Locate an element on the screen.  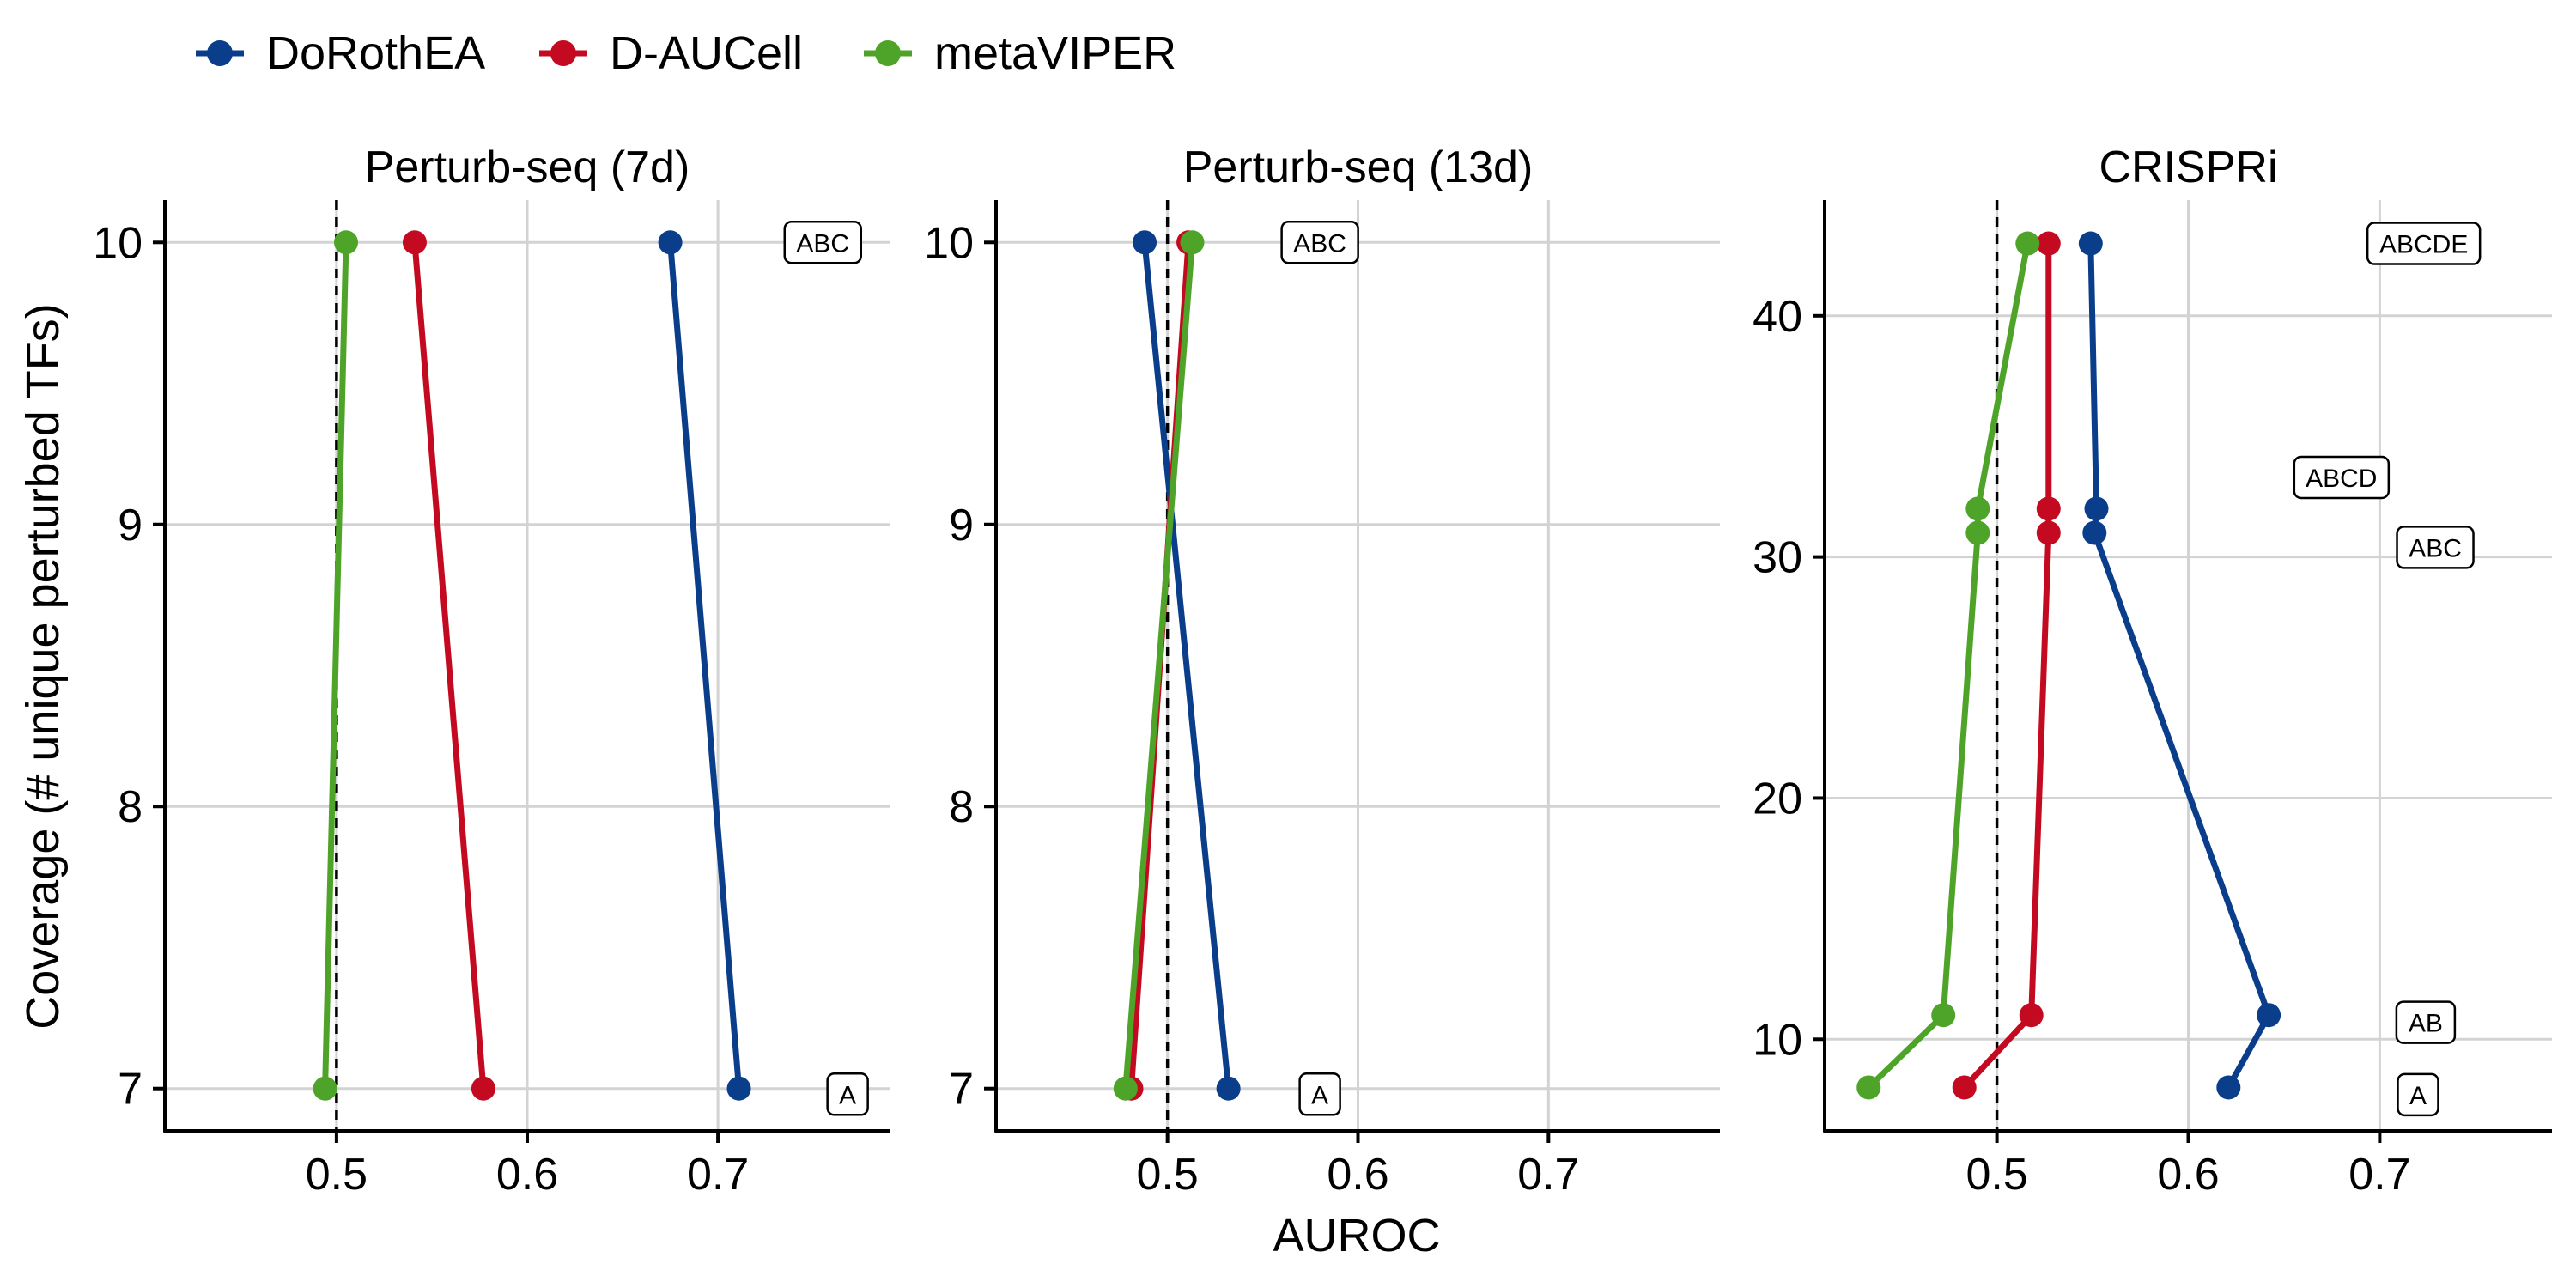
legend-item-dorothea: DoRothEA is located at coordinates (340, 53).